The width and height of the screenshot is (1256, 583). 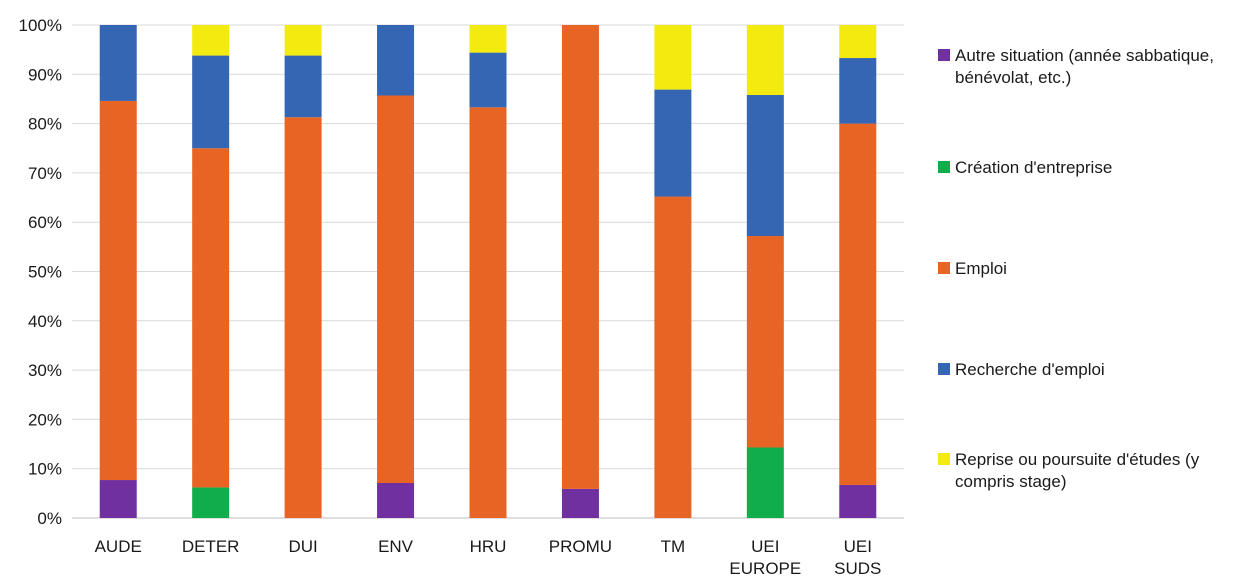 What do you see at coordinates (45, 469) in the screenshot?
I see `y-tick-label: 10%` at bounding box center [45, 469].